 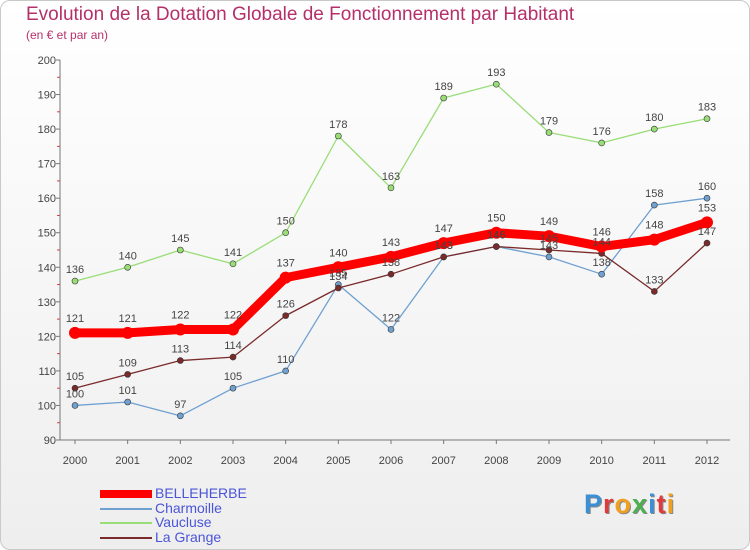 I want to click on data-label-charmoille: 146, so click(x=496, y=236).